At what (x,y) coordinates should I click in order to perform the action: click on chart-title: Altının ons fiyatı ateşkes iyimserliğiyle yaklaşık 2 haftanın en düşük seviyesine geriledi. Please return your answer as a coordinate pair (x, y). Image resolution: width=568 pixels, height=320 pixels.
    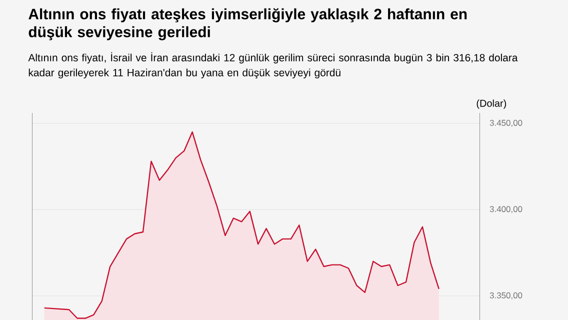
    Looking at the image, I should click on (247, 24).